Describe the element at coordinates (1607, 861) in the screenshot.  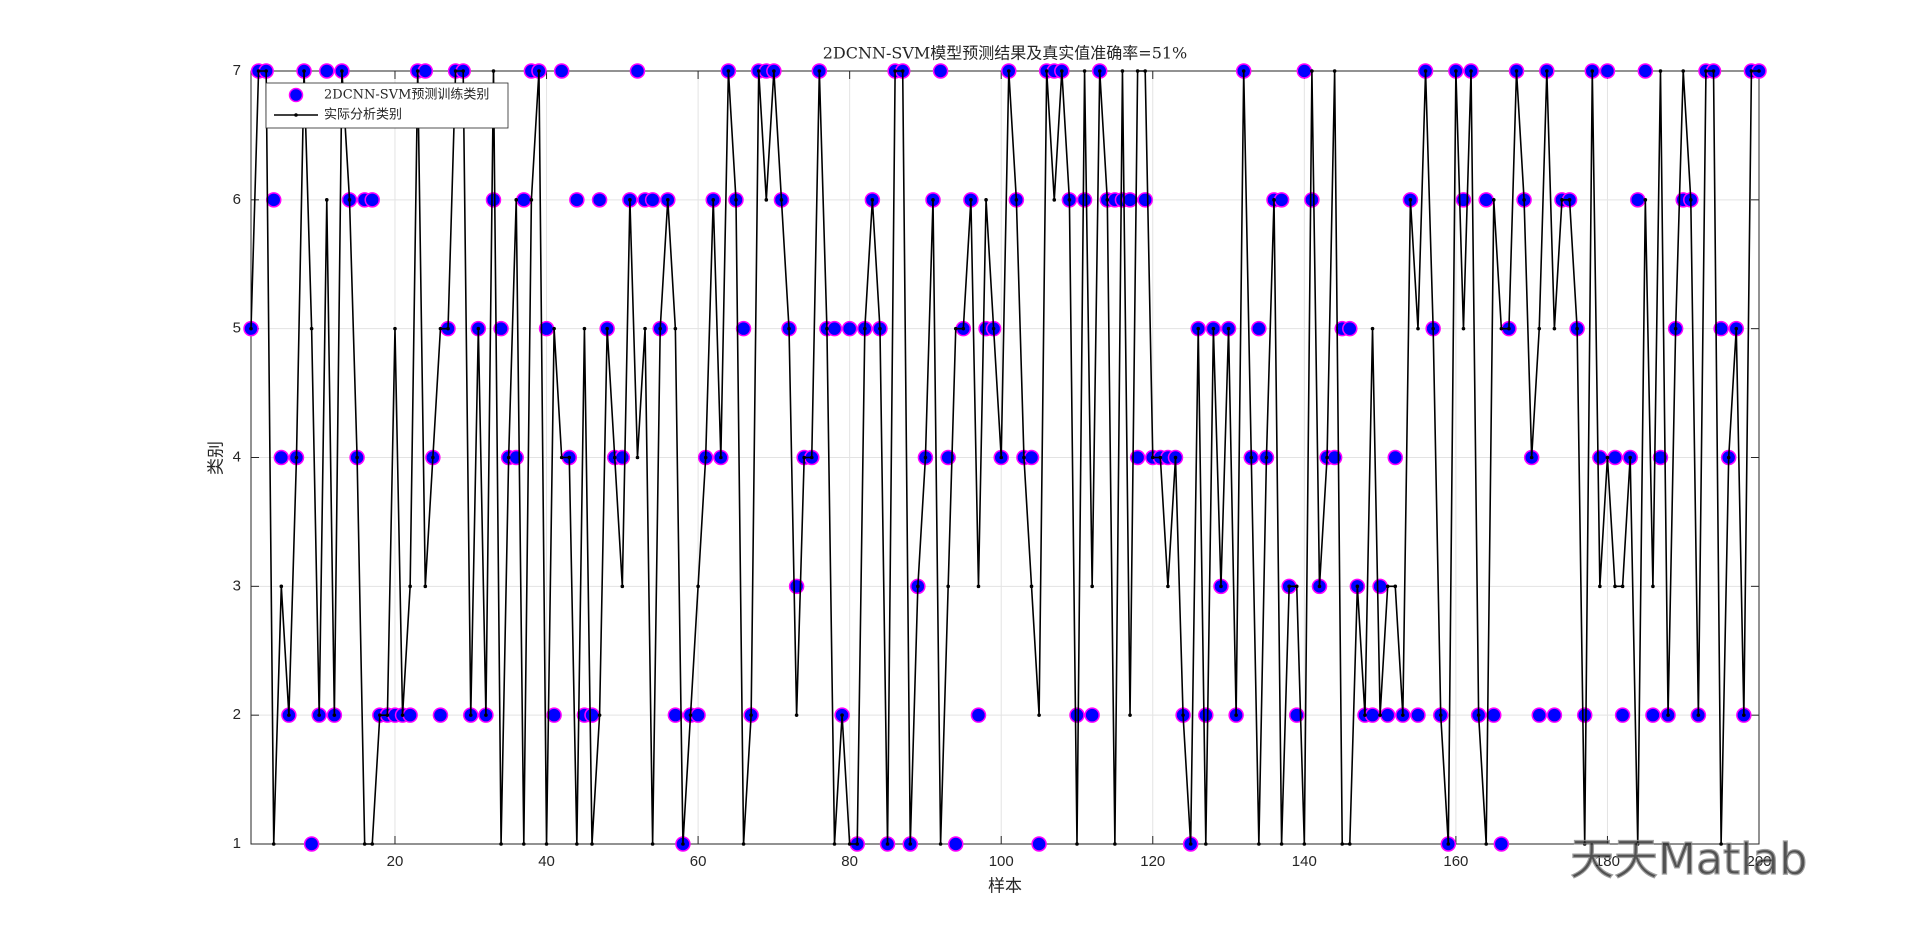
I see `x-tick-label: 180` at that location.